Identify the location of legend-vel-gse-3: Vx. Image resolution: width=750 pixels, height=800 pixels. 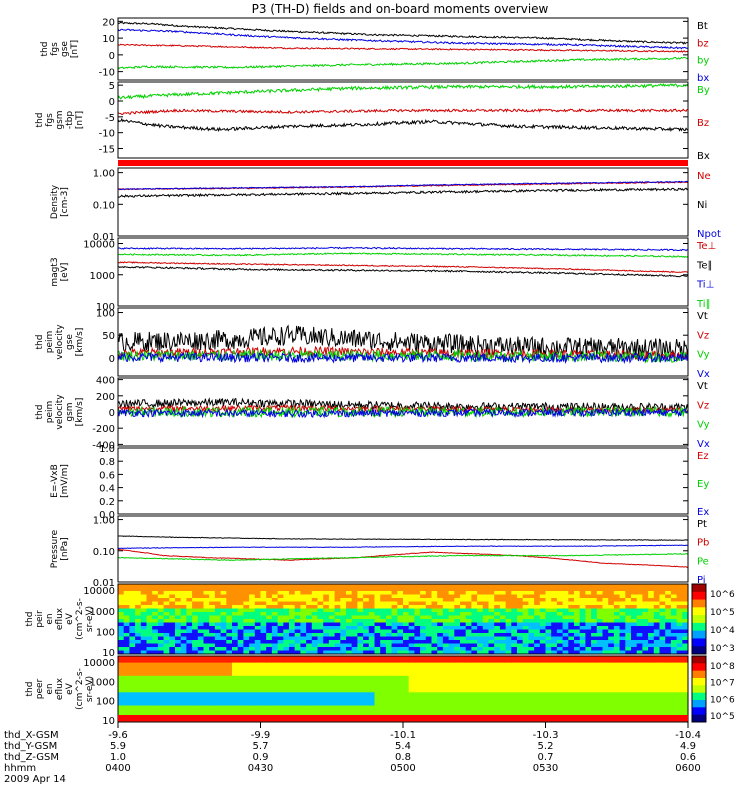
(703, 374).